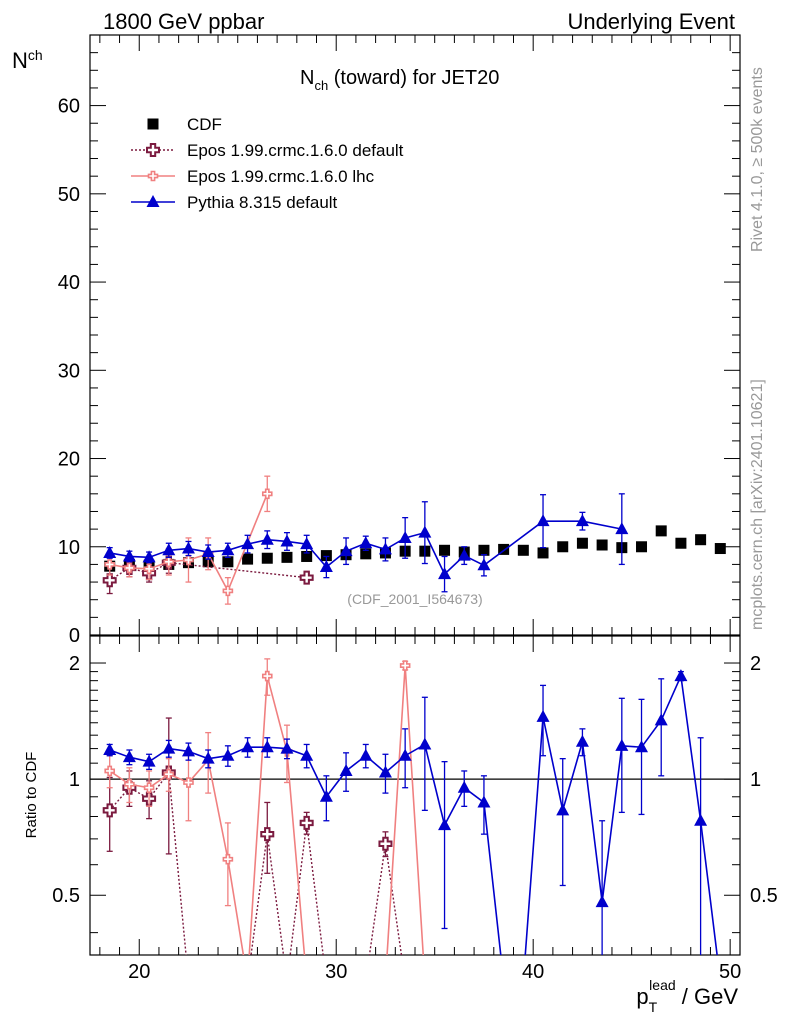 The height and width of the screenshot is (1024, 786). What do you see at coordinates (533, 972) in the screenshot?
I see `ratio-xtick-label: 40` at bounding box center [533, 972].